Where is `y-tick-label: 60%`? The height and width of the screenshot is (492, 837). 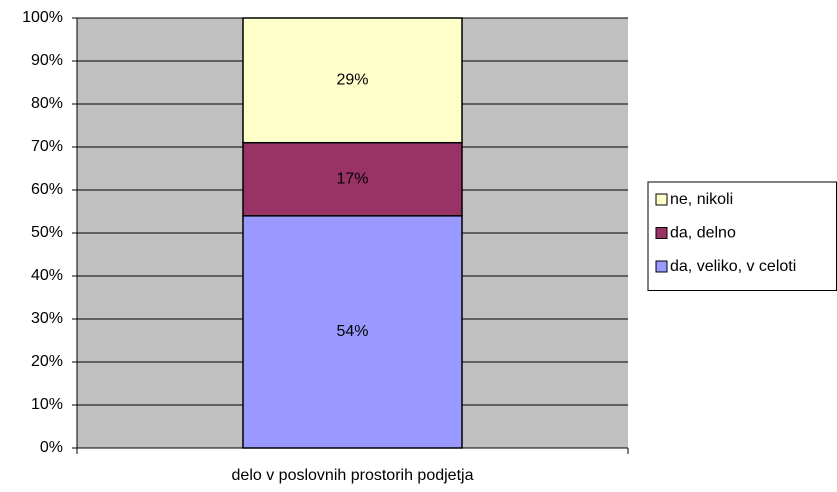
y-tick-label: 60% is located at coordinates (47, 189).